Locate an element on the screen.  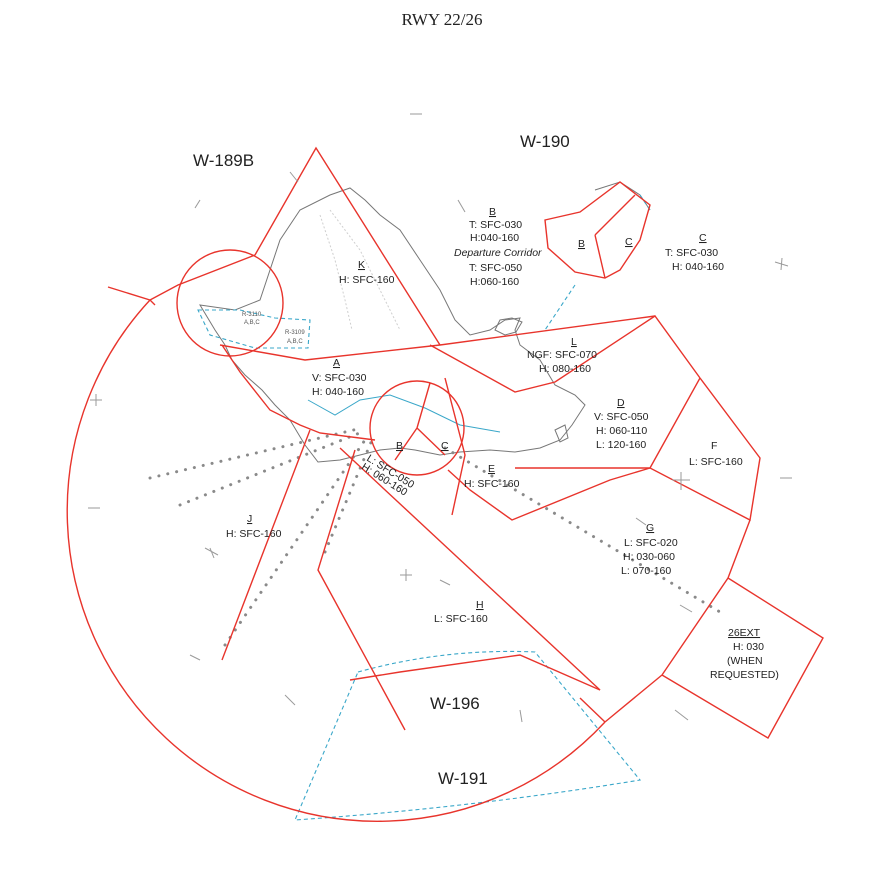
sector-26ext-line3: REQUESTED) is located at coordinates (744, 675).